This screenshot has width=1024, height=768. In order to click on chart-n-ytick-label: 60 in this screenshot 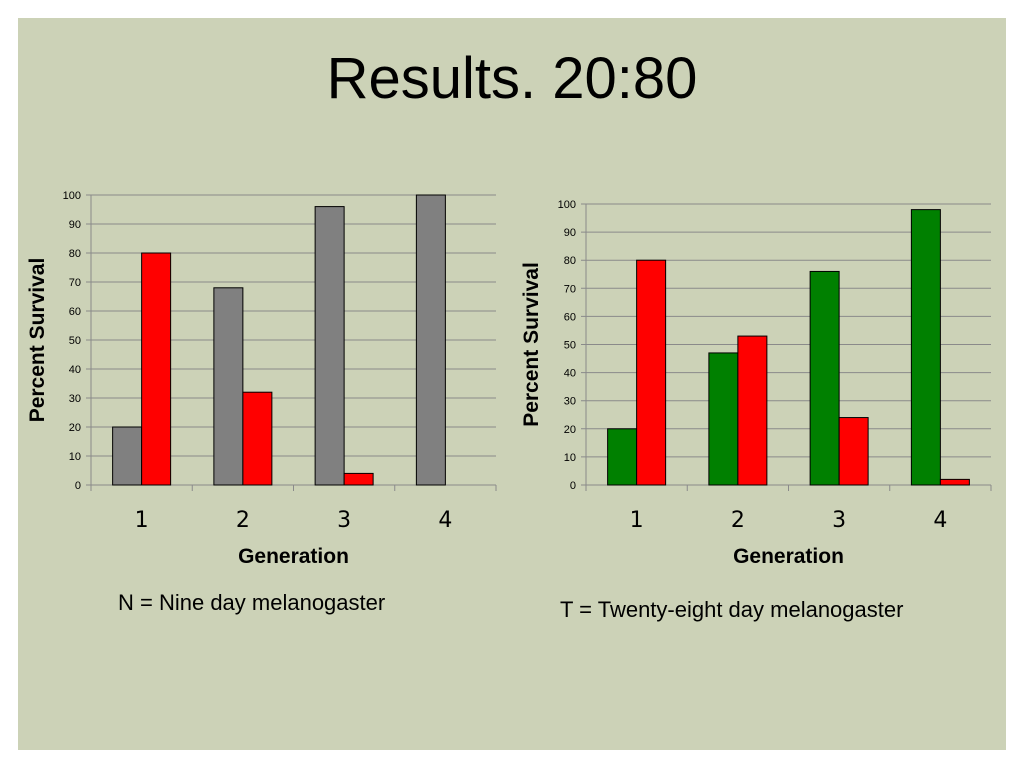, I will do `click(75, 312)`.